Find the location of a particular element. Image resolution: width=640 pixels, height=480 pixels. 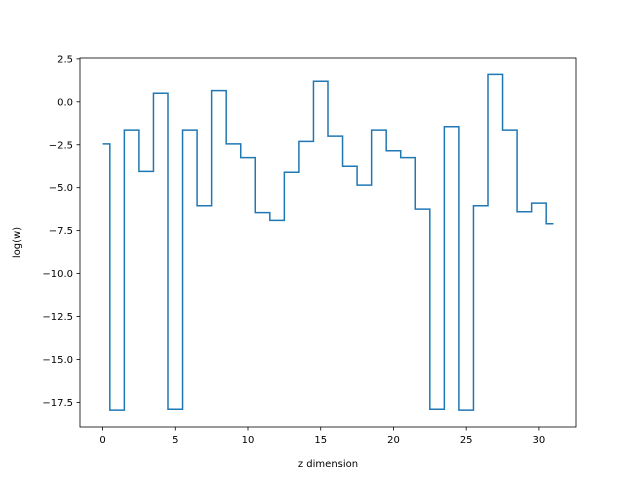

x-tick-label: 5 is located at coordinates (175, 440).